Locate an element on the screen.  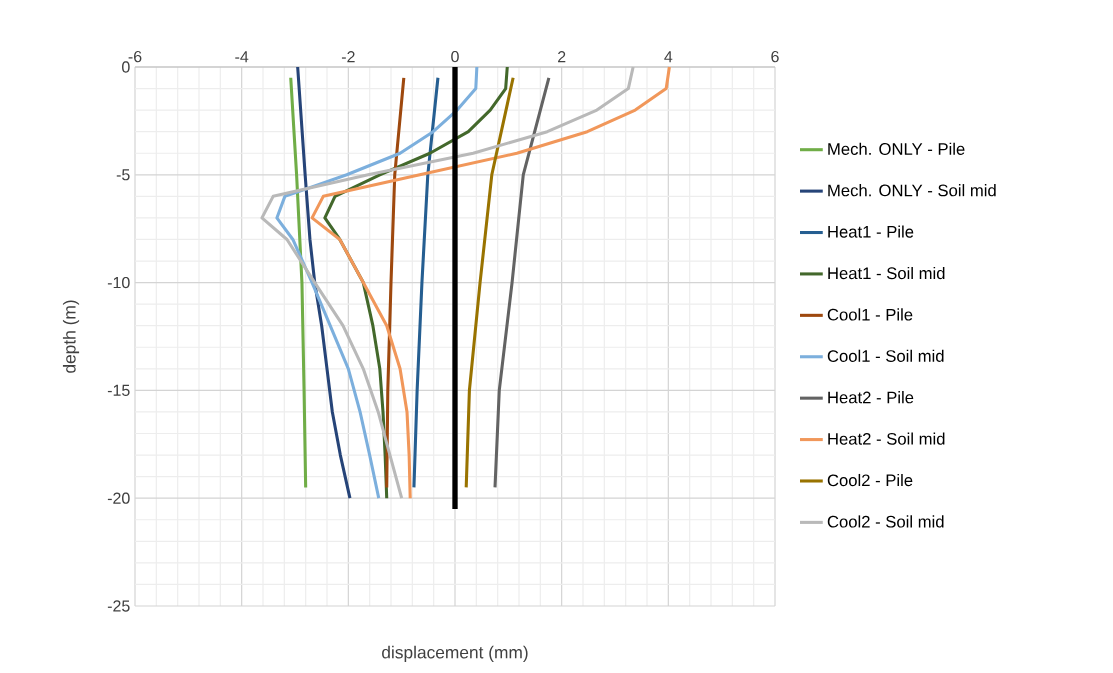
legend-label: Heat1 - Pile is located at coordinates (871, 231).